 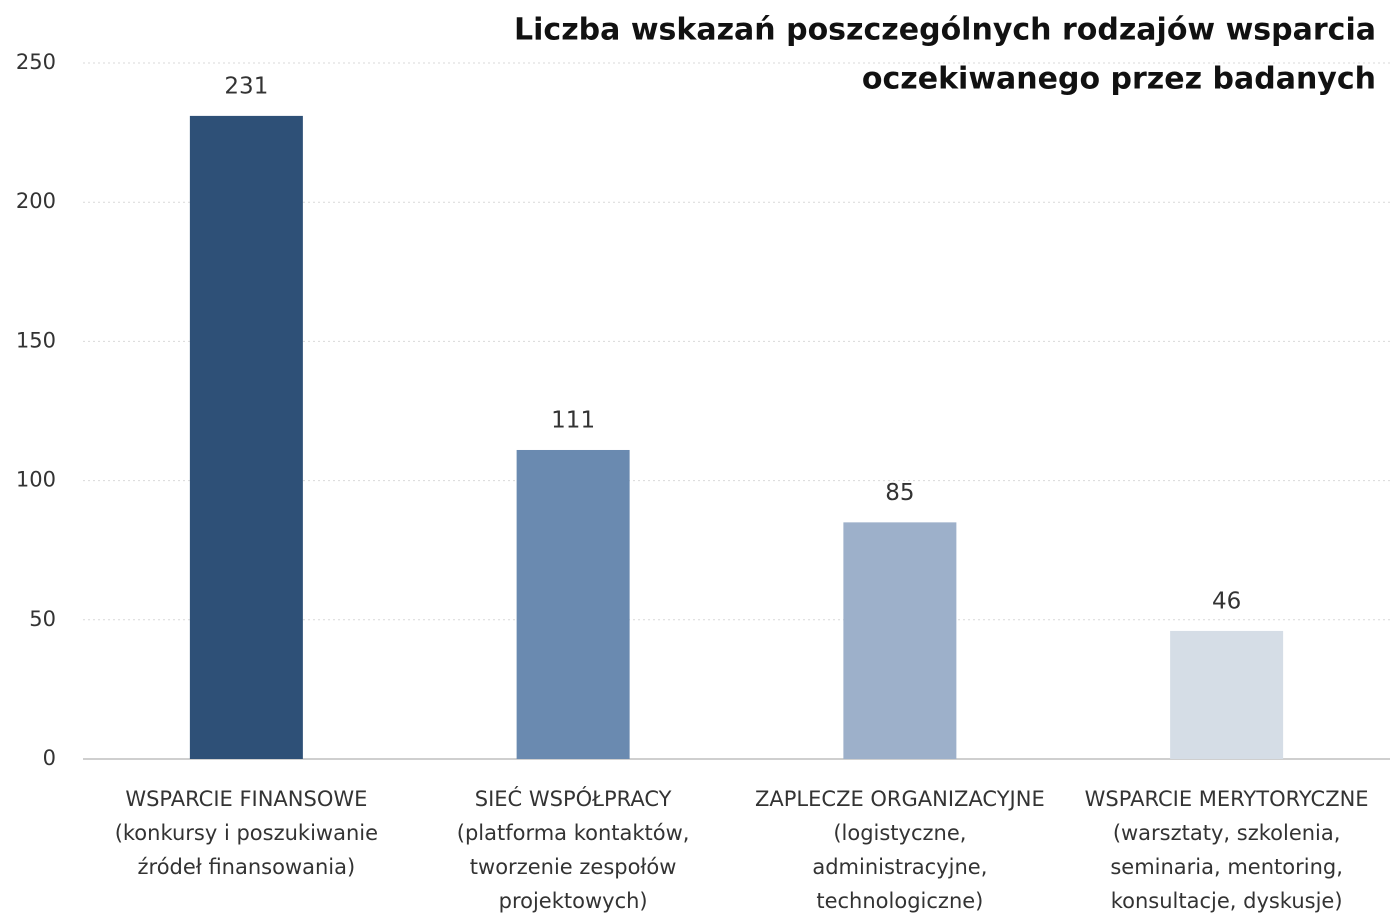 What do you see at coordinates (246, 799) in the screenshot?
I see `x-tick-label: WSPARCIE FINANSOWE` at bounding box center [246, 799].